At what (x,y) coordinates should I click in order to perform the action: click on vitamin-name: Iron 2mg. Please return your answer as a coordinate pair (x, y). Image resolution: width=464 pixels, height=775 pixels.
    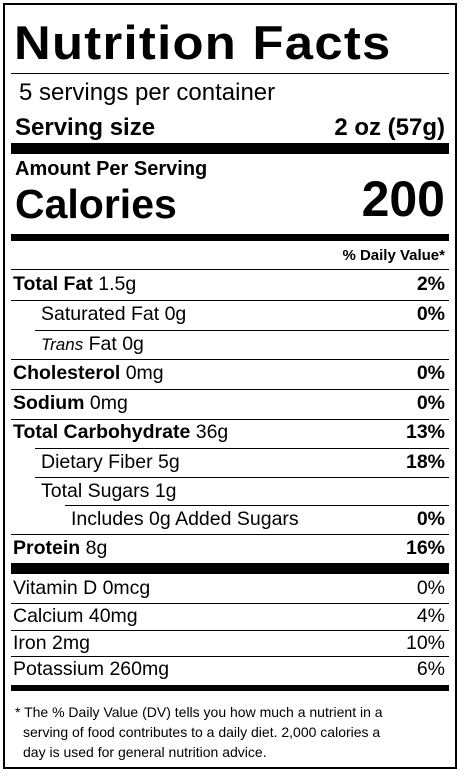
    Looking at the image, I should click on (51, 643).